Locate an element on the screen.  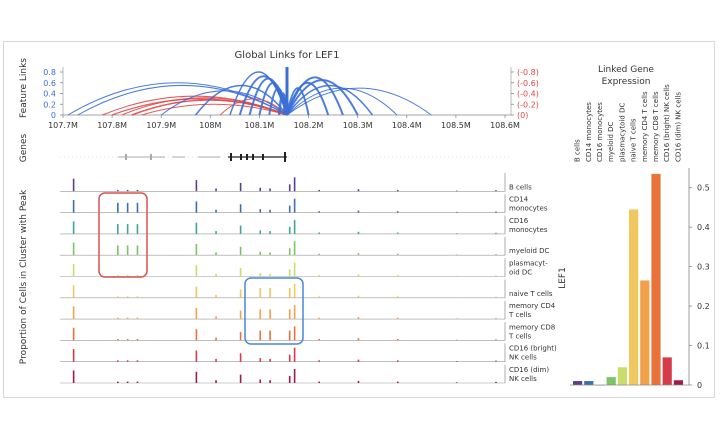
track-label: myeloid DC is located at coordinates (529, 251).